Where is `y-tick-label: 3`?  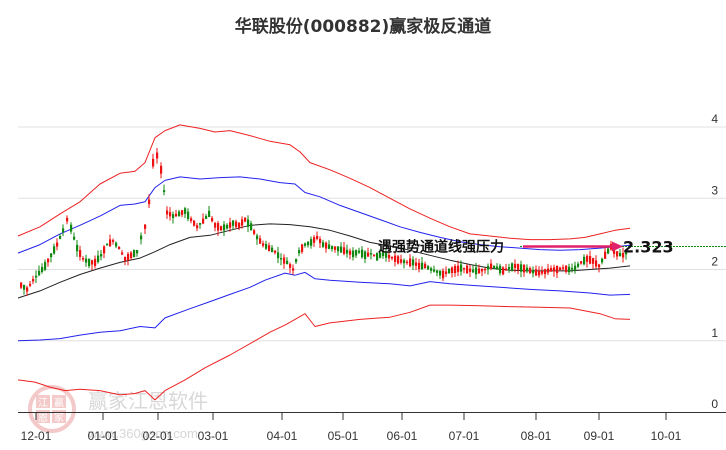
y-tick-label: 3 is located at coordinates (714, 190).